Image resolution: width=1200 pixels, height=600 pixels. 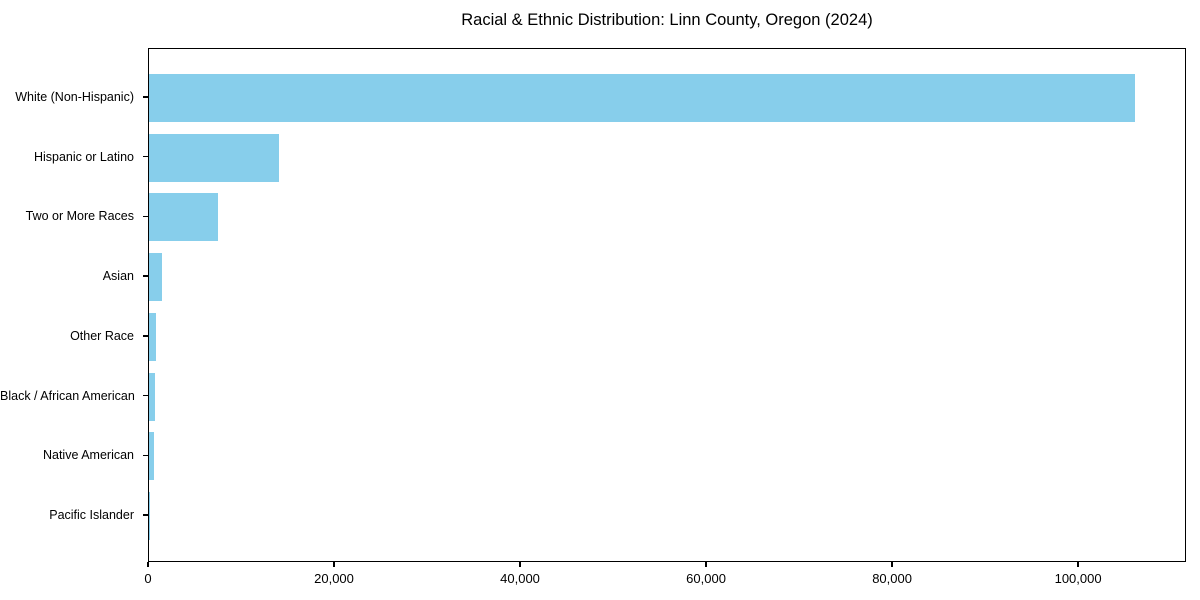 What do you see at coordinates (88, 455) in the screenshot?
I see `y-tick-label: Native American` at bounding box center [88, 455].